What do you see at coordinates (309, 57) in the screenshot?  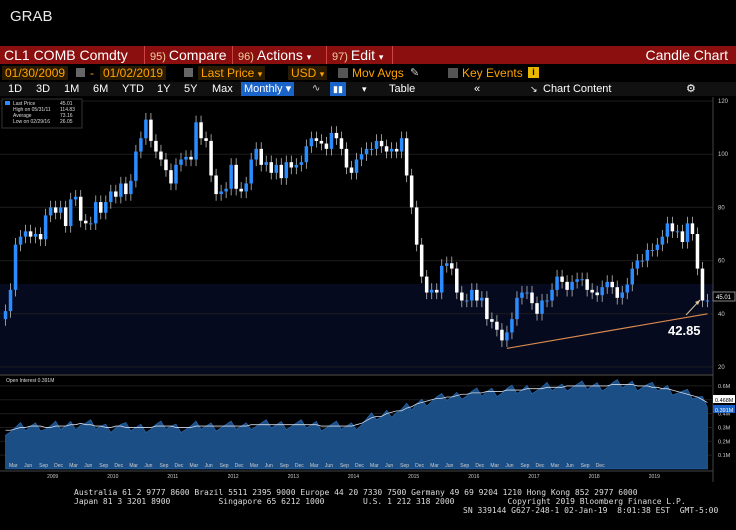 I see `dropdown-icon: ▾` at bounding box center [309, 57].